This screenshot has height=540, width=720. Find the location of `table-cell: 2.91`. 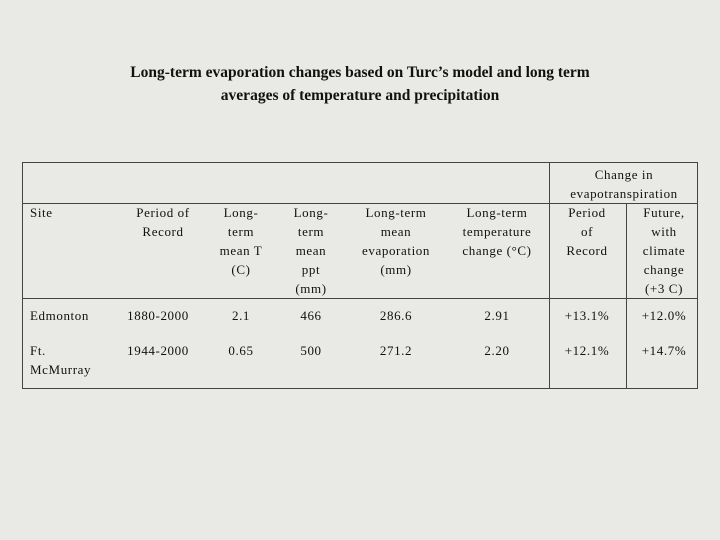

table-cell: 2.91 is located at coordinates (497, 315).